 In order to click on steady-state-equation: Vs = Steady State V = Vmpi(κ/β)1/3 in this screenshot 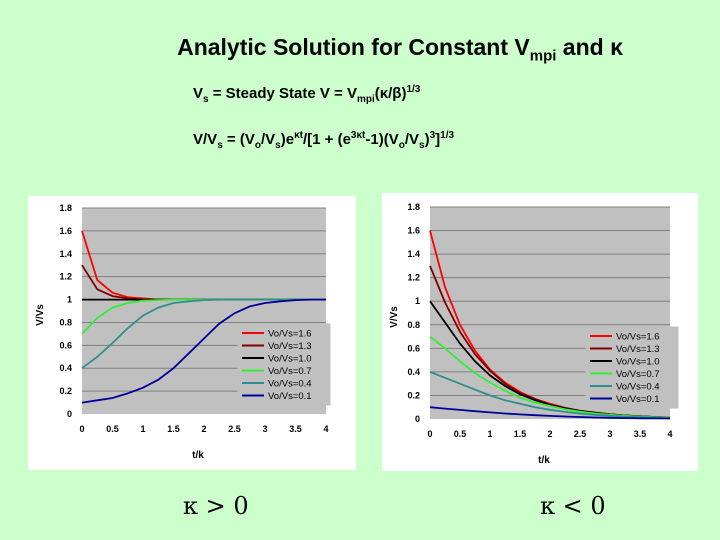, I will do `click(307, 94)`.